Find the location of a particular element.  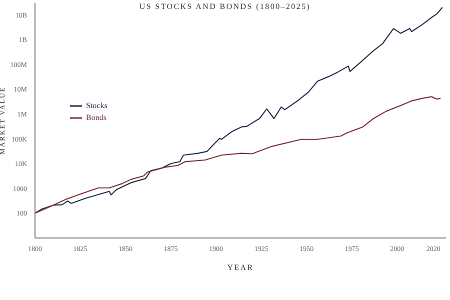

legend-label: Stocks is located at coordinates (97, 105).